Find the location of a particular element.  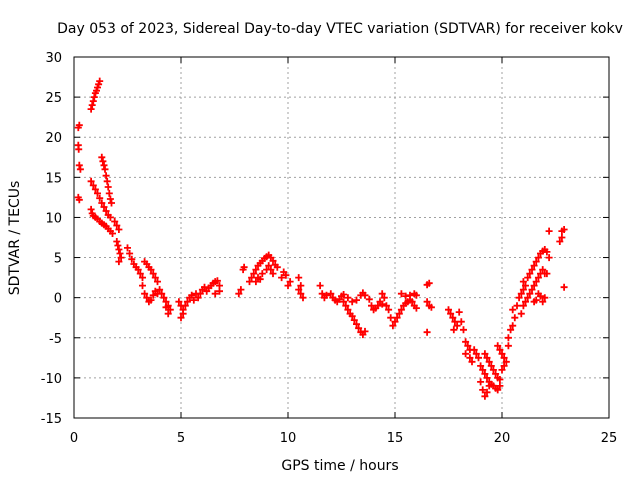

y-tick-label: 20 is located at coordinates (53, 138).